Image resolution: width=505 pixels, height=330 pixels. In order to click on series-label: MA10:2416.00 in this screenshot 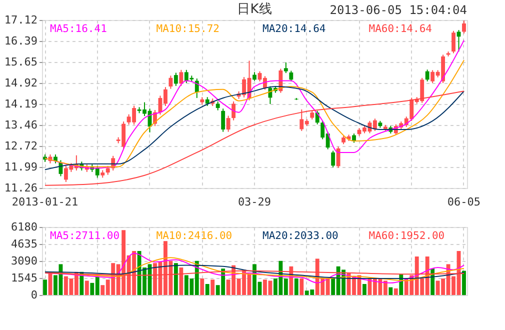, I will do `click(194, 236)`.